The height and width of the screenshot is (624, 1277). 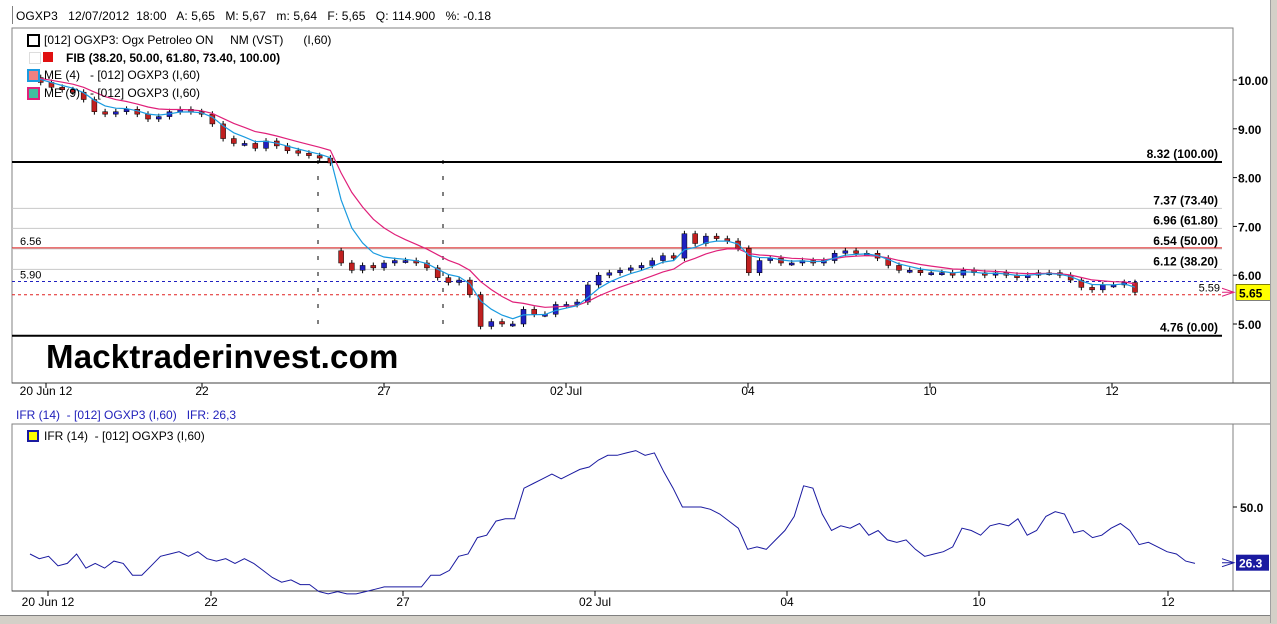 I want to click on rsi-x-tick-label: 20 Jun 12, so click(x=48, y=602).